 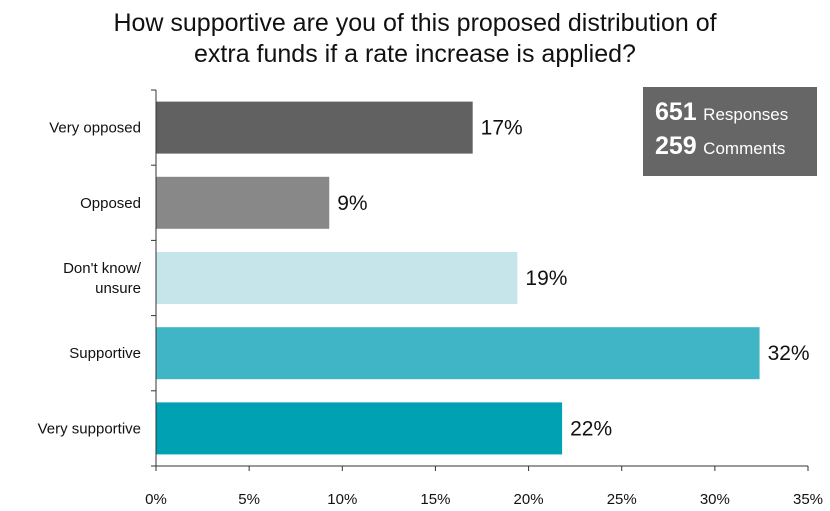 I want to click on category-label-1: Very opposed, so click(x=95, y=128).